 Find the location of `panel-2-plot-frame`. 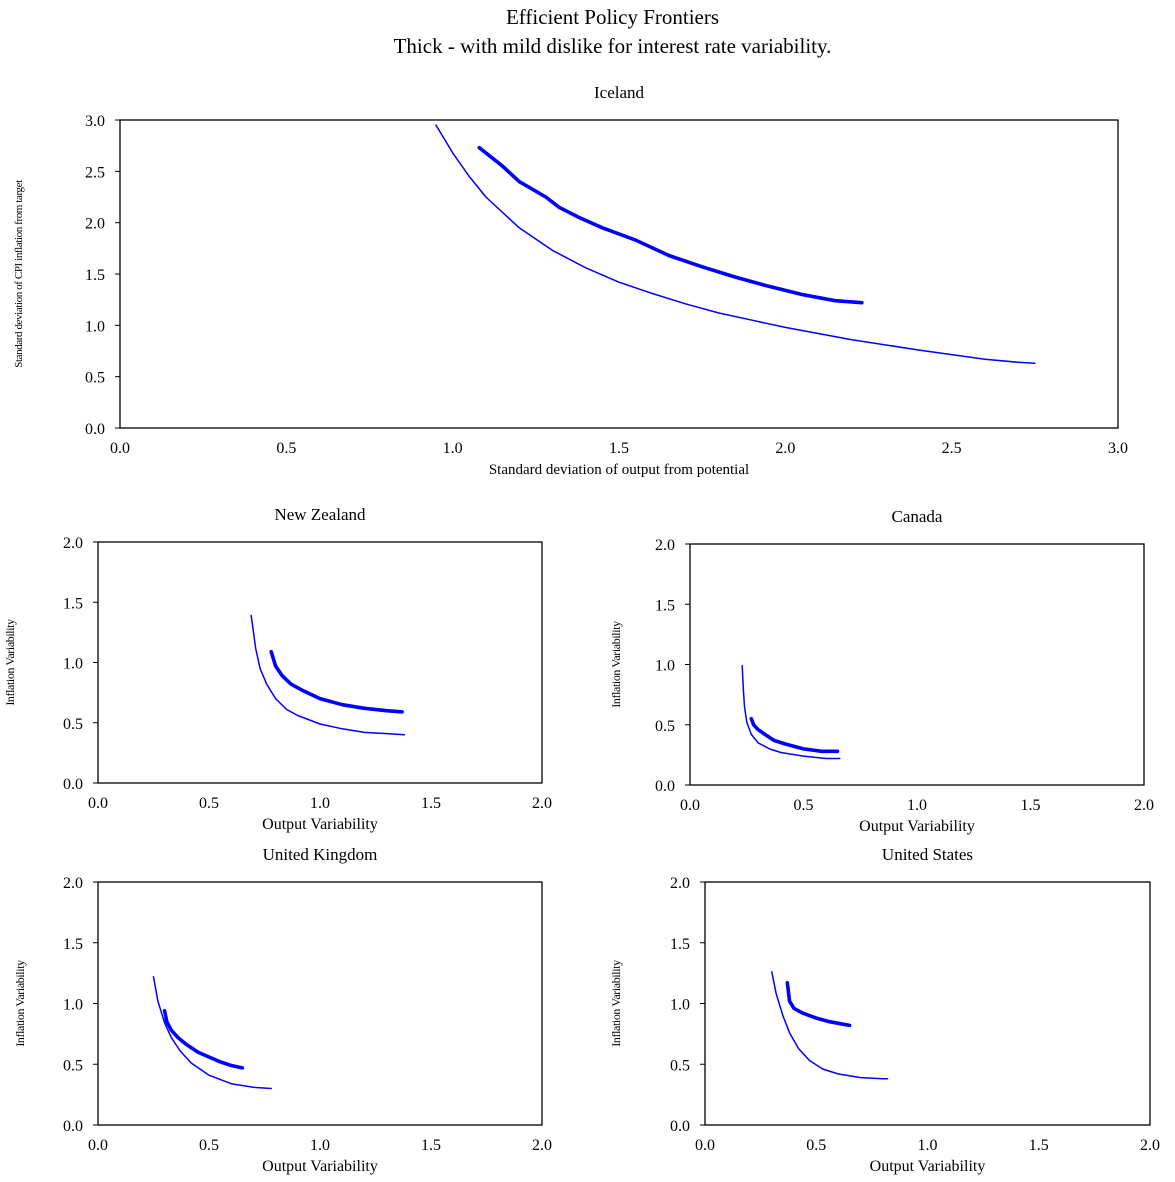

panel-2-plot-frame is located at coordinates (320, 662).